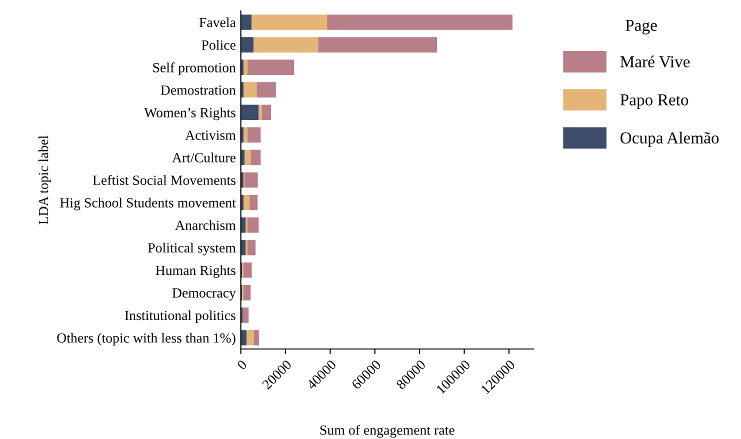 The image size is (741, 439). I want to click on legend-title: Page, so click(641, 27).